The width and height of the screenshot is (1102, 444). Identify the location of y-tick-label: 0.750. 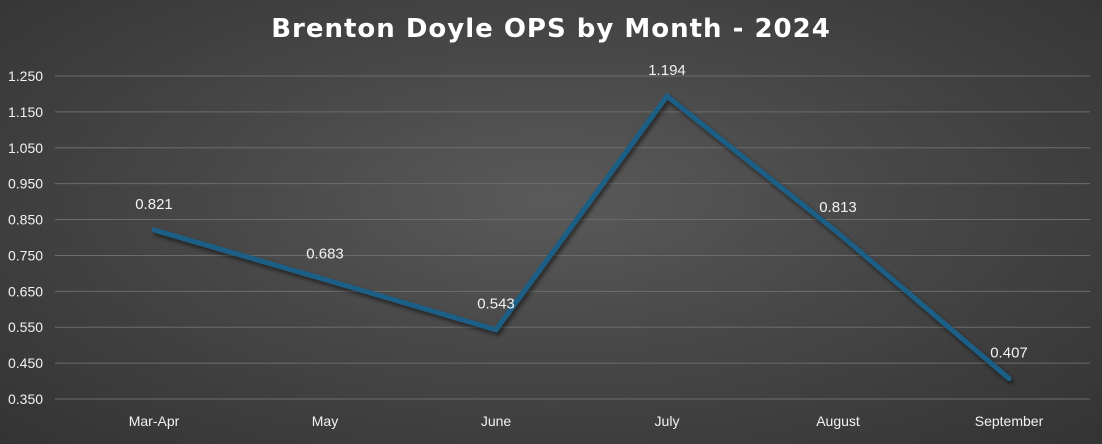
(25, 255).